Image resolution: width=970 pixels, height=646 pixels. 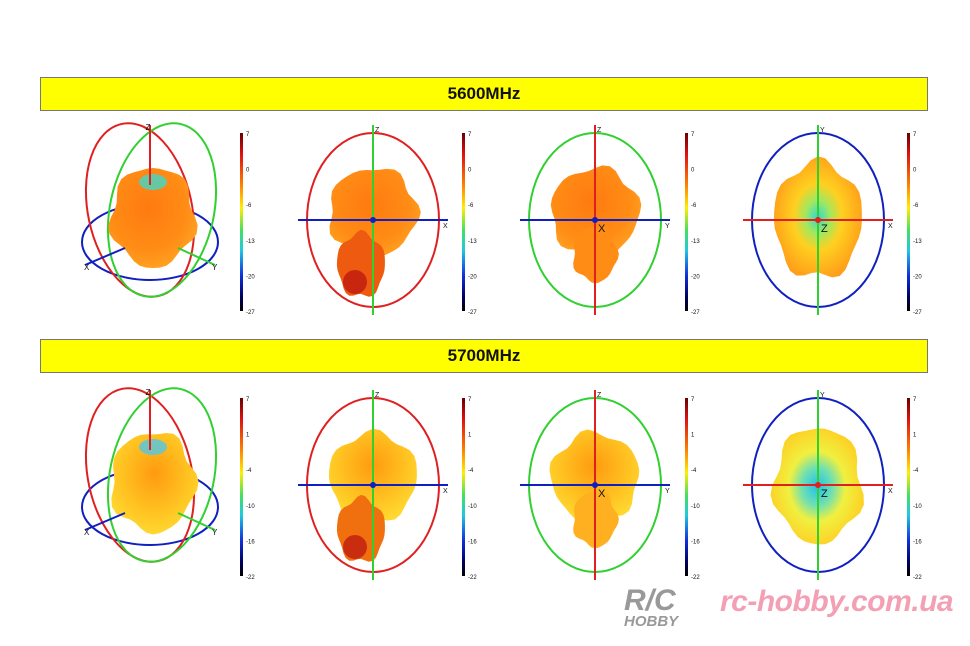 What do you see at coordinates (105, 521) in the screenshot?
I see `x-axis-line` at bounding box center [105, 521].